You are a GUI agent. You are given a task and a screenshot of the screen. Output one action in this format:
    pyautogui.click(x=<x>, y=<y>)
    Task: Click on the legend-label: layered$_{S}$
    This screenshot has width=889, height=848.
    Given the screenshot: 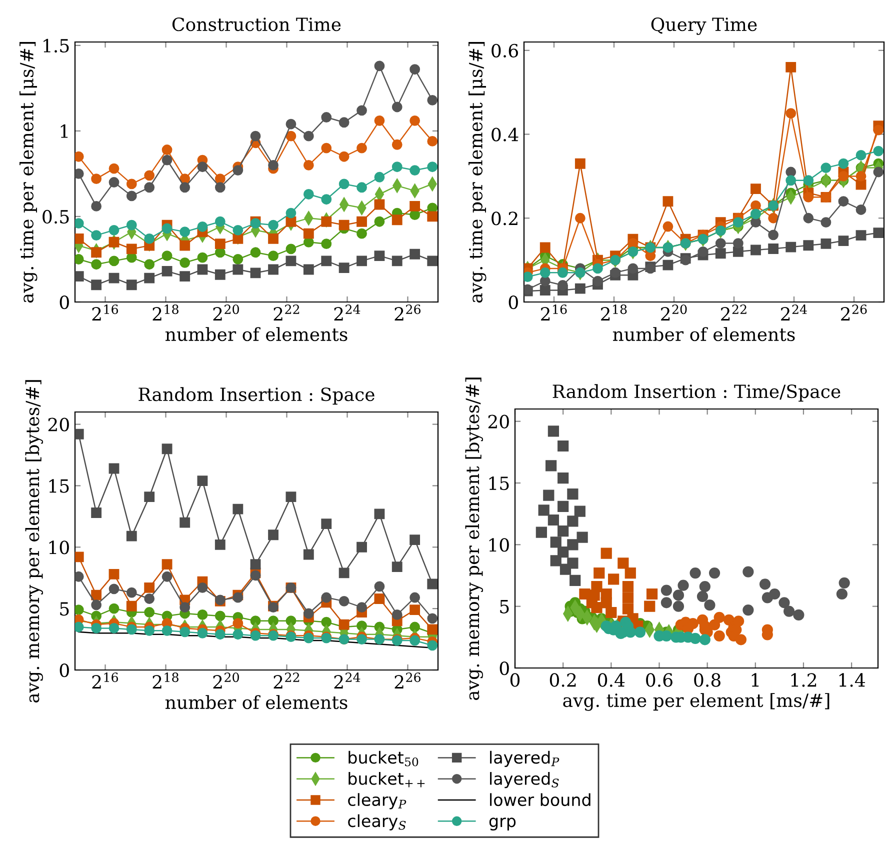 What is the action you would take?
    pyautogui.click(x=524, y=780)
    